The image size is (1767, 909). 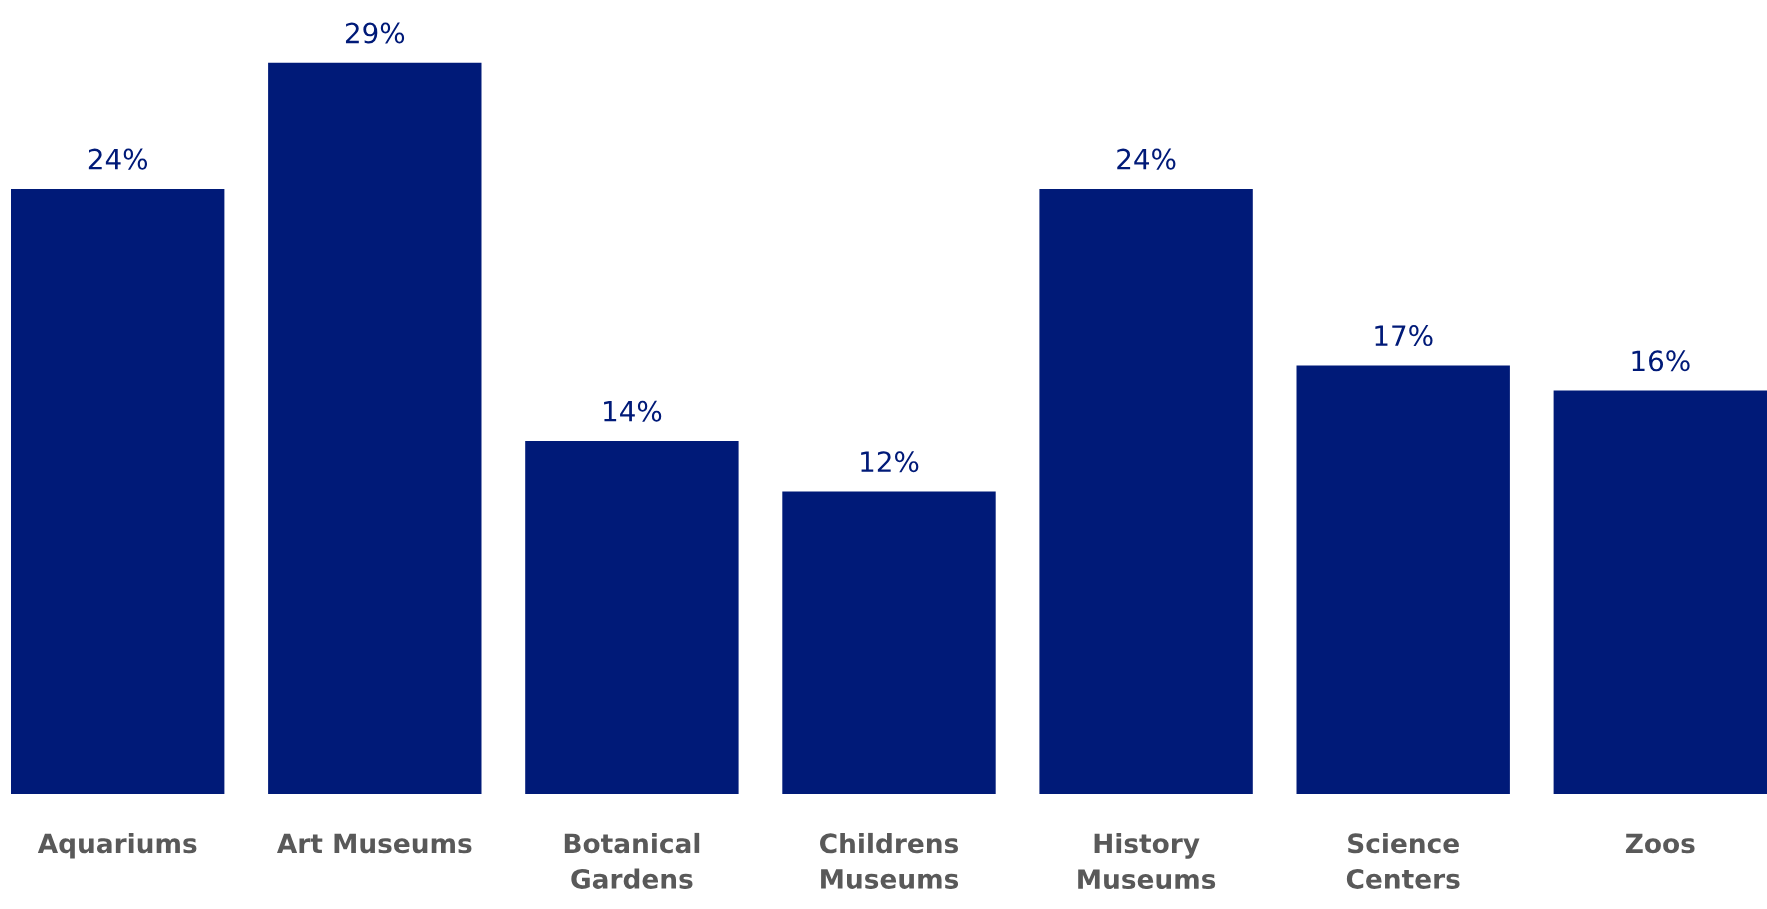 What do you see at coordinates (890, 462) in the screenshot?
I see `data-label: 12%` at bounding box center [890, 462].